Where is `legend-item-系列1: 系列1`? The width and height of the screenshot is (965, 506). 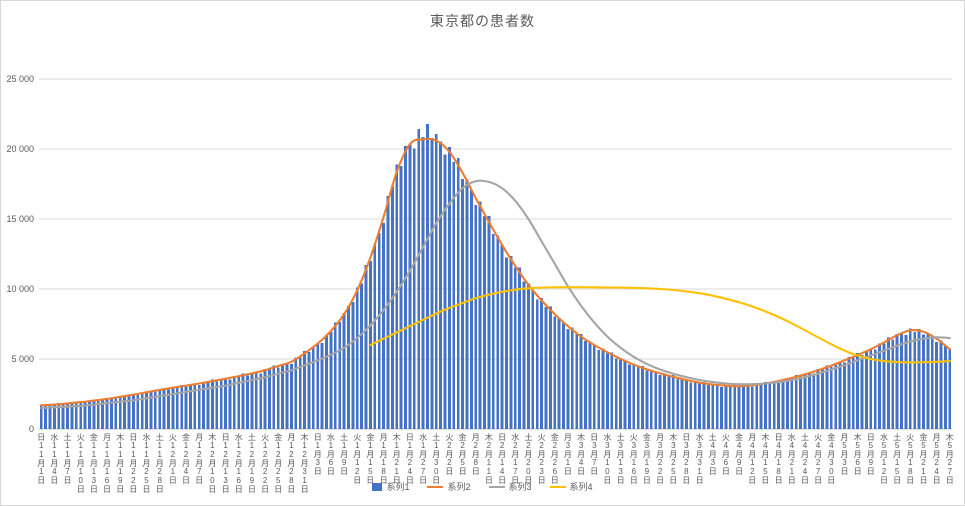 legend-item-系列1: 系列1 is located at coordinates (390, 486).